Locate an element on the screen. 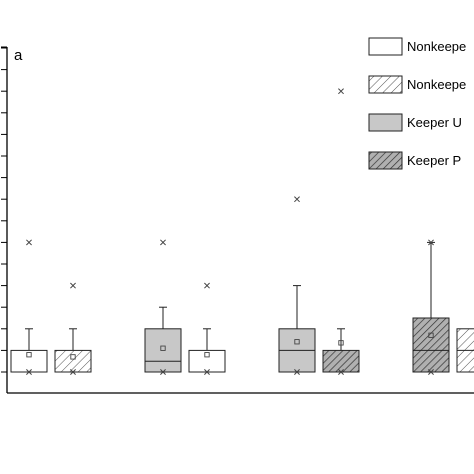 The image size is (474, 474). legend-label: Keeper U is located at coordinates (434, 122).